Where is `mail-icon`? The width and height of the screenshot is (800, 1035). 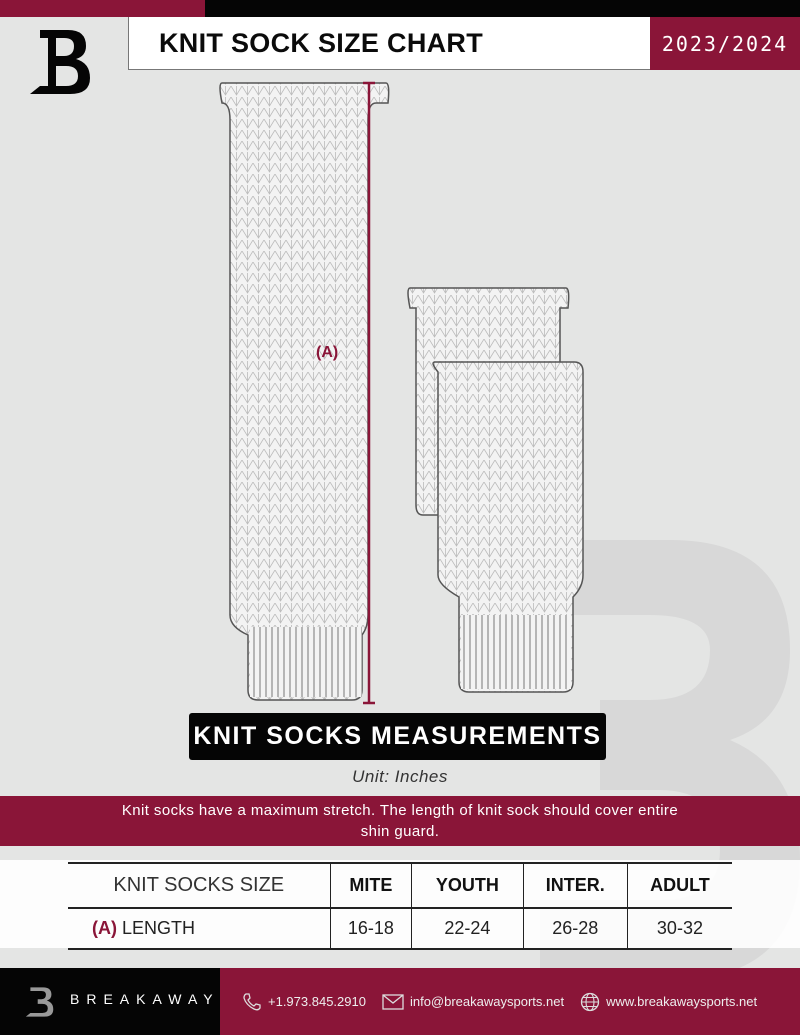 mail-icon is located at coordinates (393, 1001).